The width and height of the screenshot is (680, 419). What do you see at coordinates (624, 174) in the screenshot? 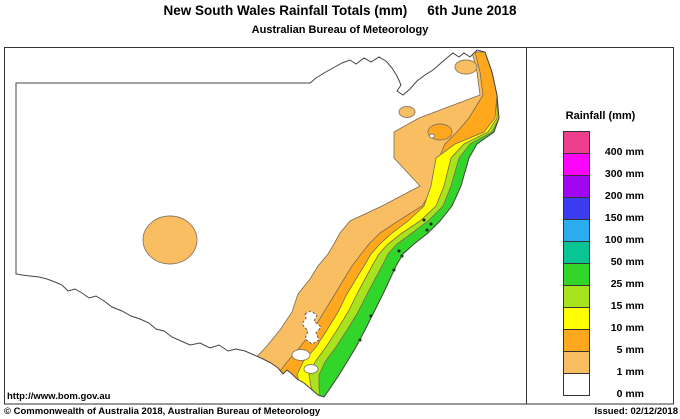
I see `legend-label-300-mm: 300 mm` at bounding box center [624, 174].